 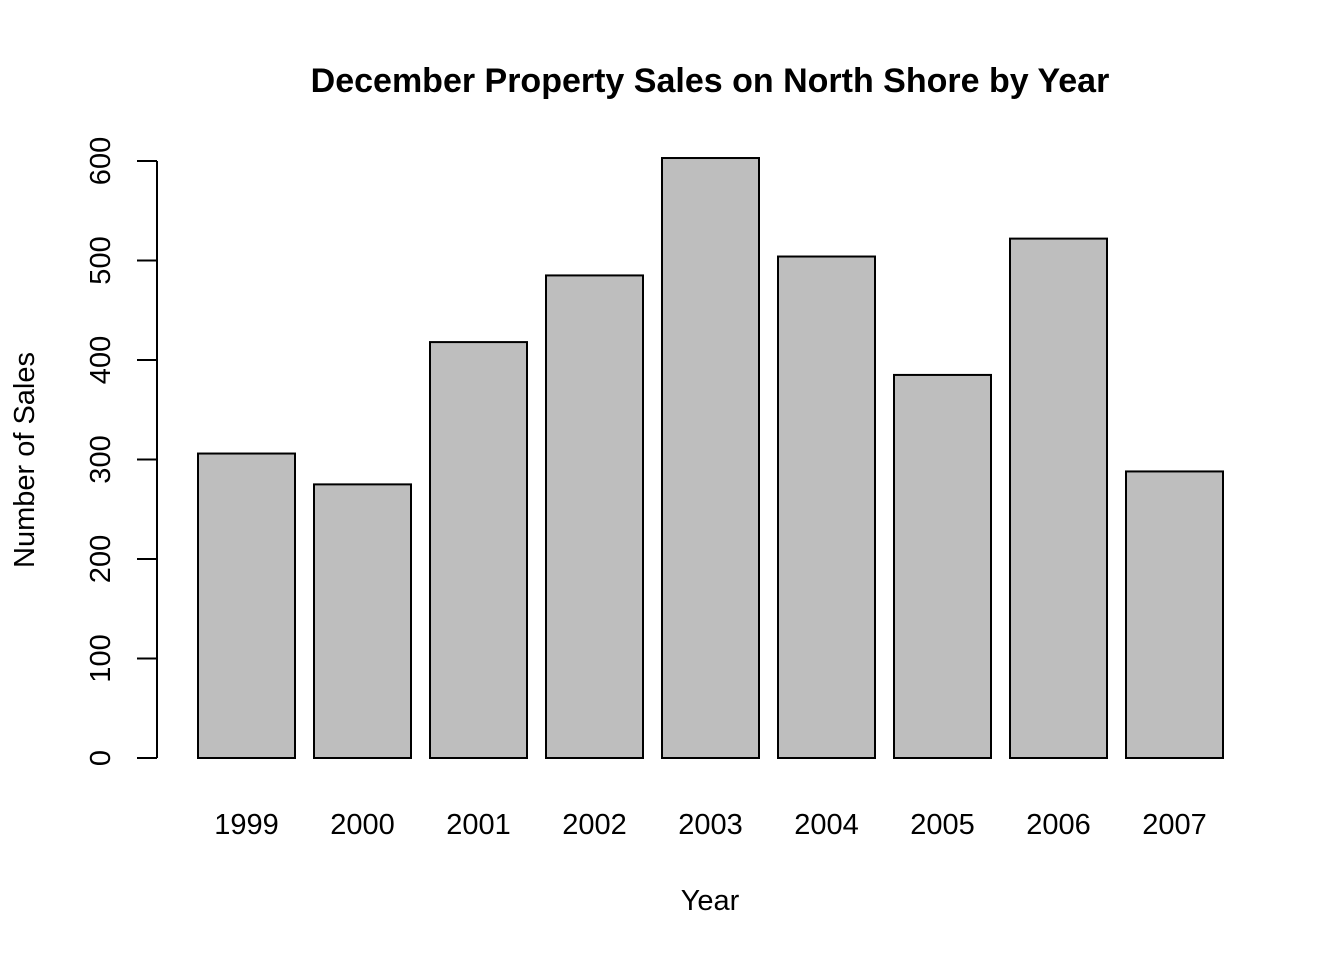 What do you see at coordinates (101, 161) in the screenshot?
I see `y-tick-label: 600` at bounding box center [101, 161].